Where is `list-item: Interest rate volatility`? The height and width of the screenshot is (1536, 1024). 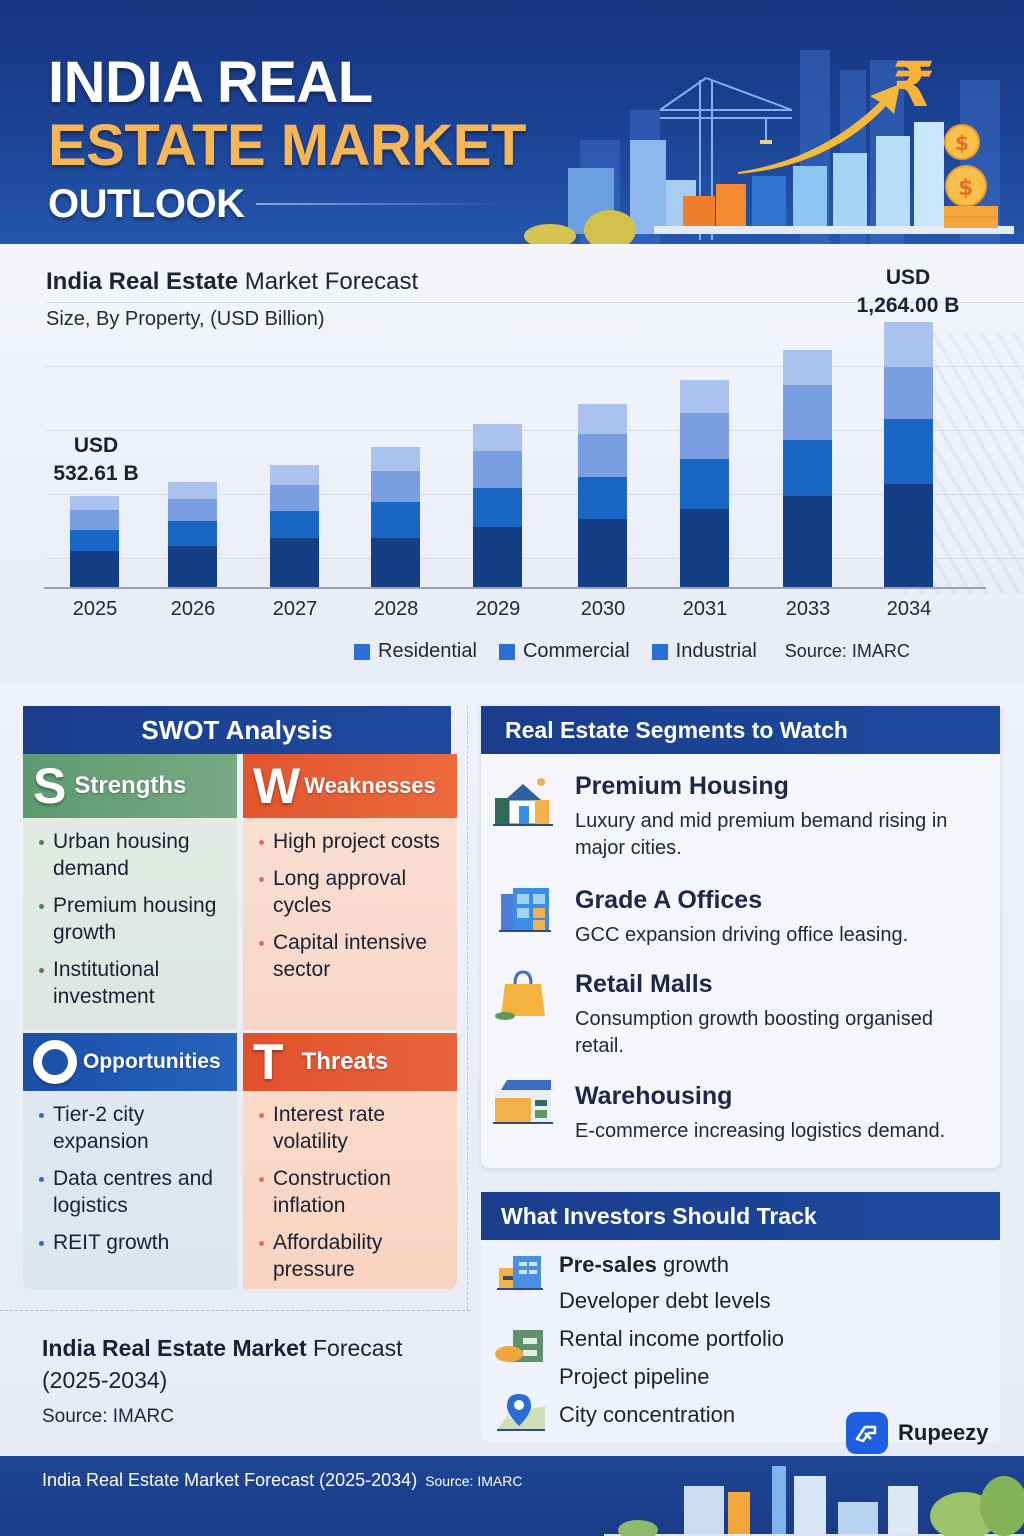
list-item: Interest rate volatility is located at coordinates (354, 1128).